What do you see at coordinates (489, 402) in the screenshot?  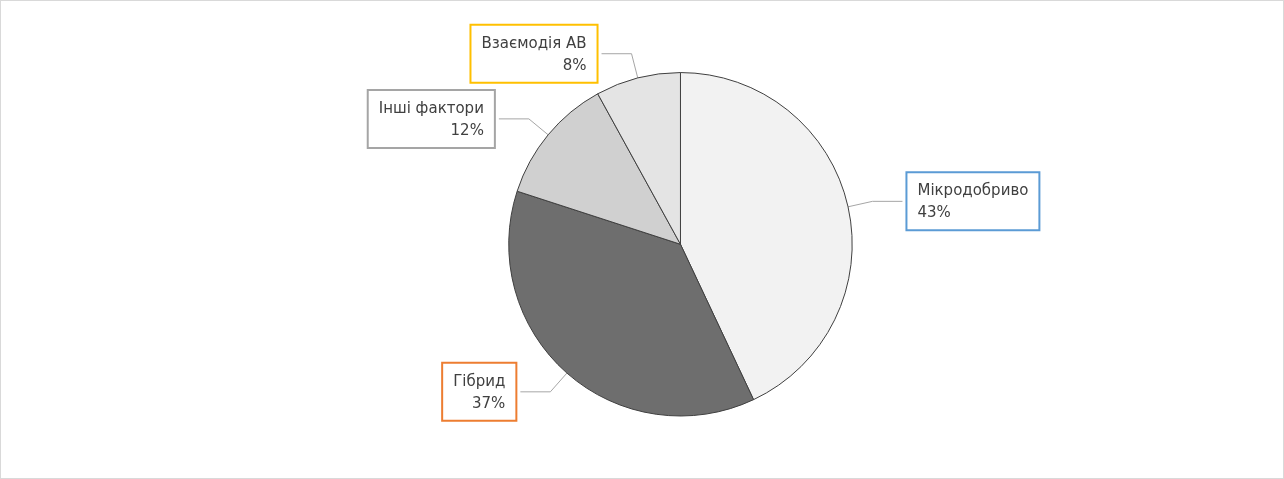 I see `data-label: 37%` at bounding box center [489, 402].